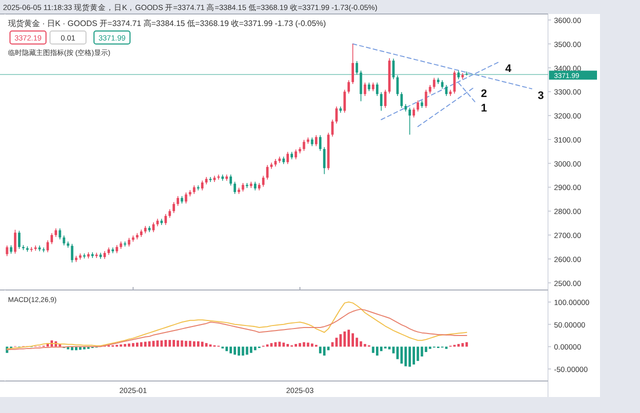 The width and height of the screenshot is (640, 413). What do you see at coordinates (167, 23) in the screenshot?
I see `text: 现货黄金 · 日K · GOODS 开=3374.71 高=3384.15 低=3368.19 收=3371.99 -1.73 (-0.05%)` at bounding box center [167, 23].